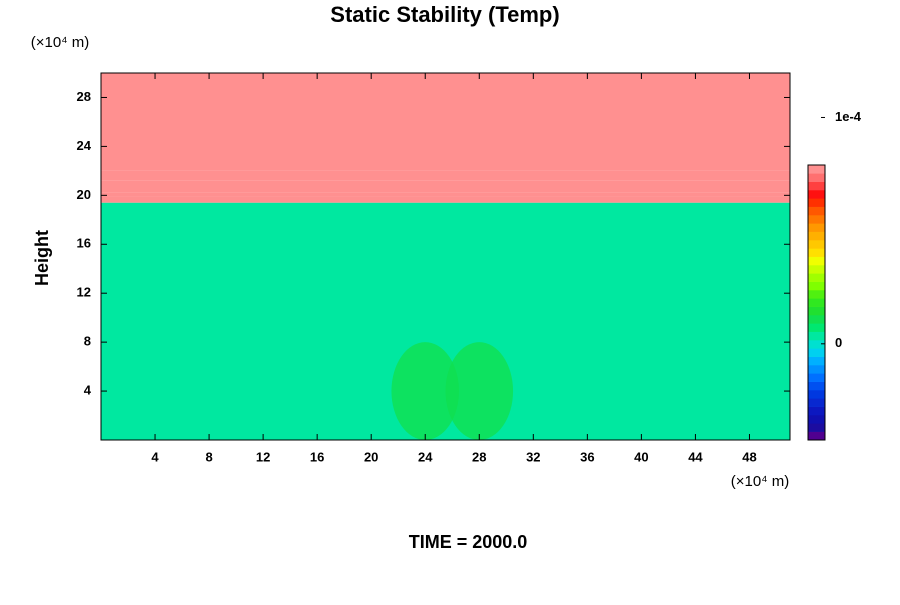 The height and width of the screenshot is (605, 900). What do you see at coordinates (84, 243) in the screenshot?
I see `y-tick-label: 16` at bounding box center [84, 243].